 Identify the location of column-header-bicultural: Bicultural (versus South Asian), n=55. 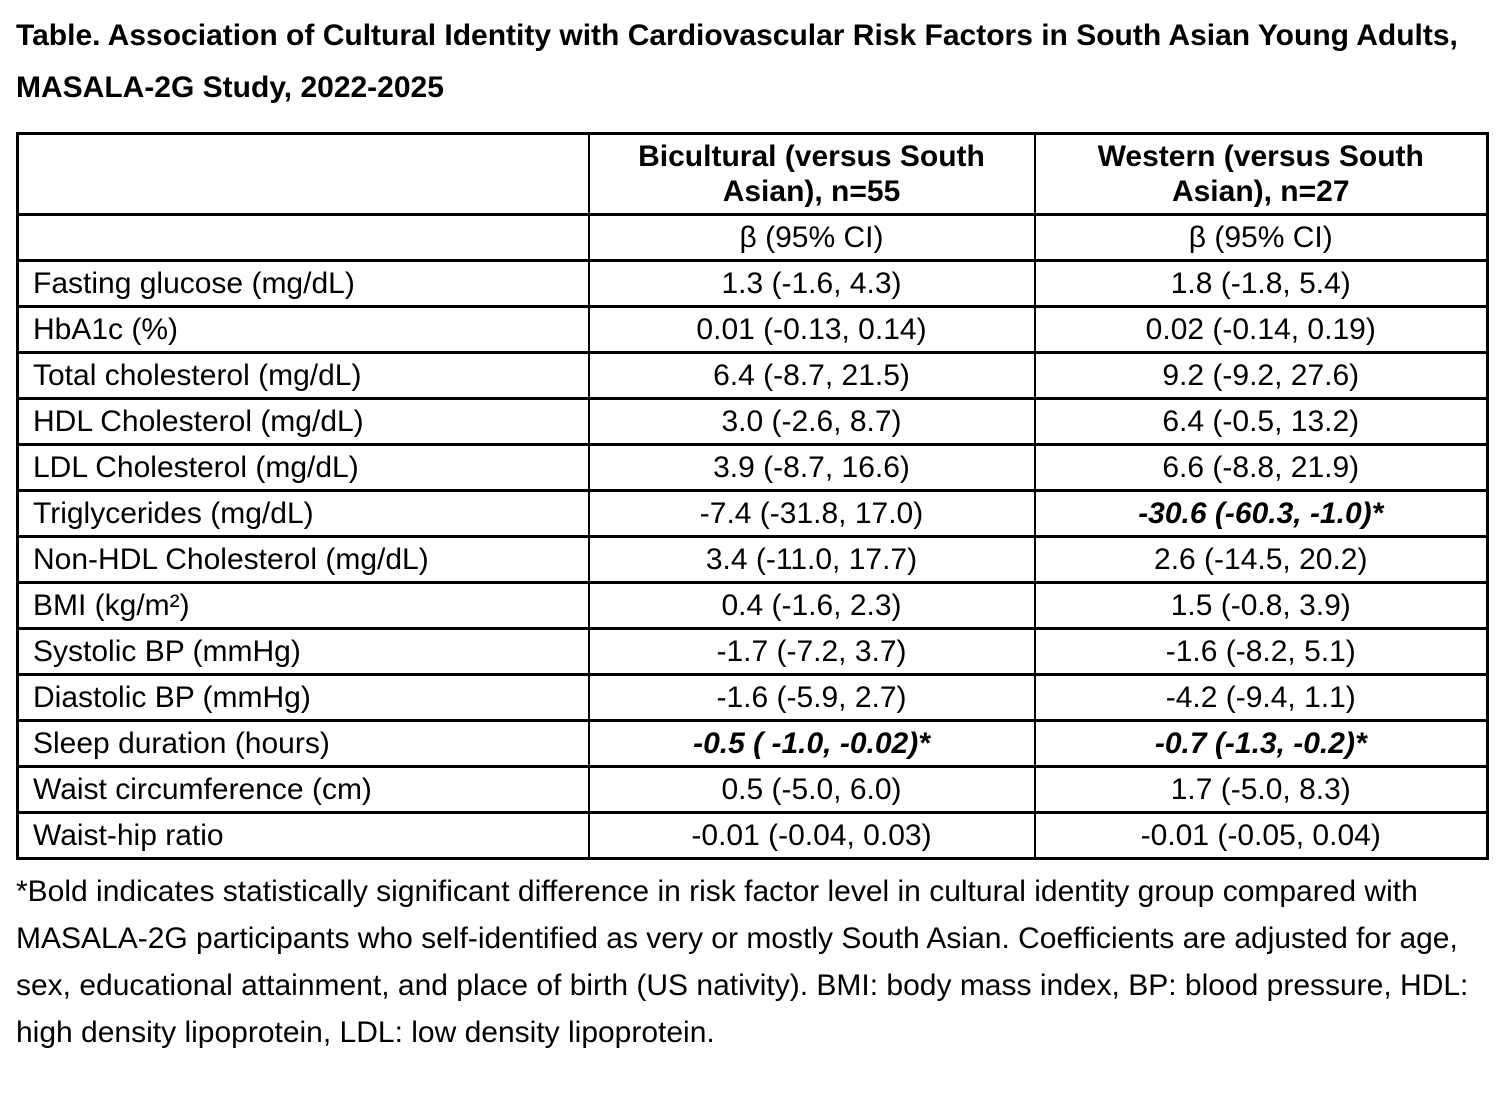
(811, 174).